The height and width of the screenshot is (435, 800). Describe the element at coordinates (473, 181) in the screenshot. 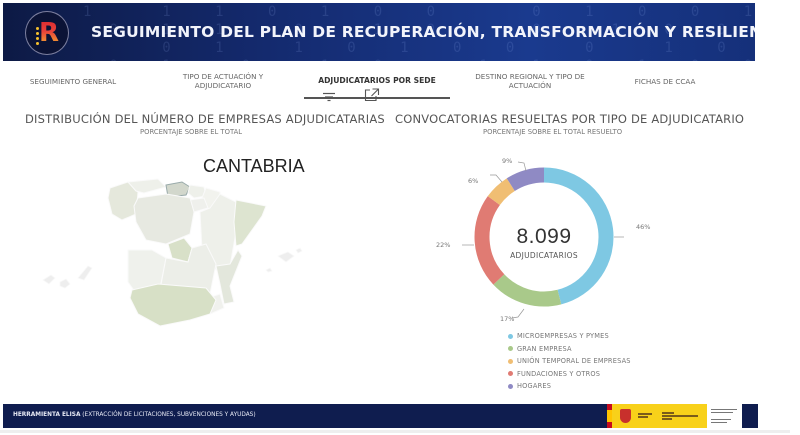

I see `label-6: 6%` at that location.